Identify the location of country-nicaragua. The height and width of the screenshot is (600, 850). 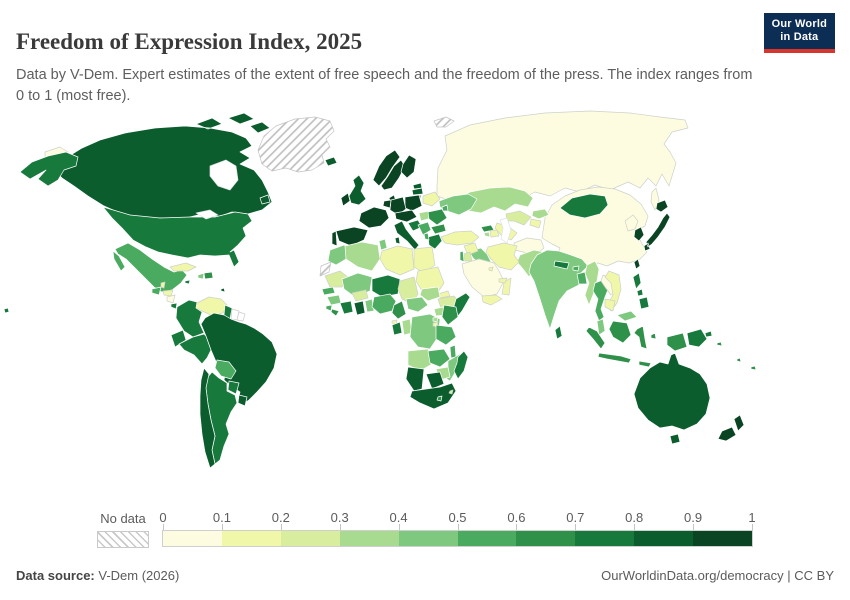
(171, 299).